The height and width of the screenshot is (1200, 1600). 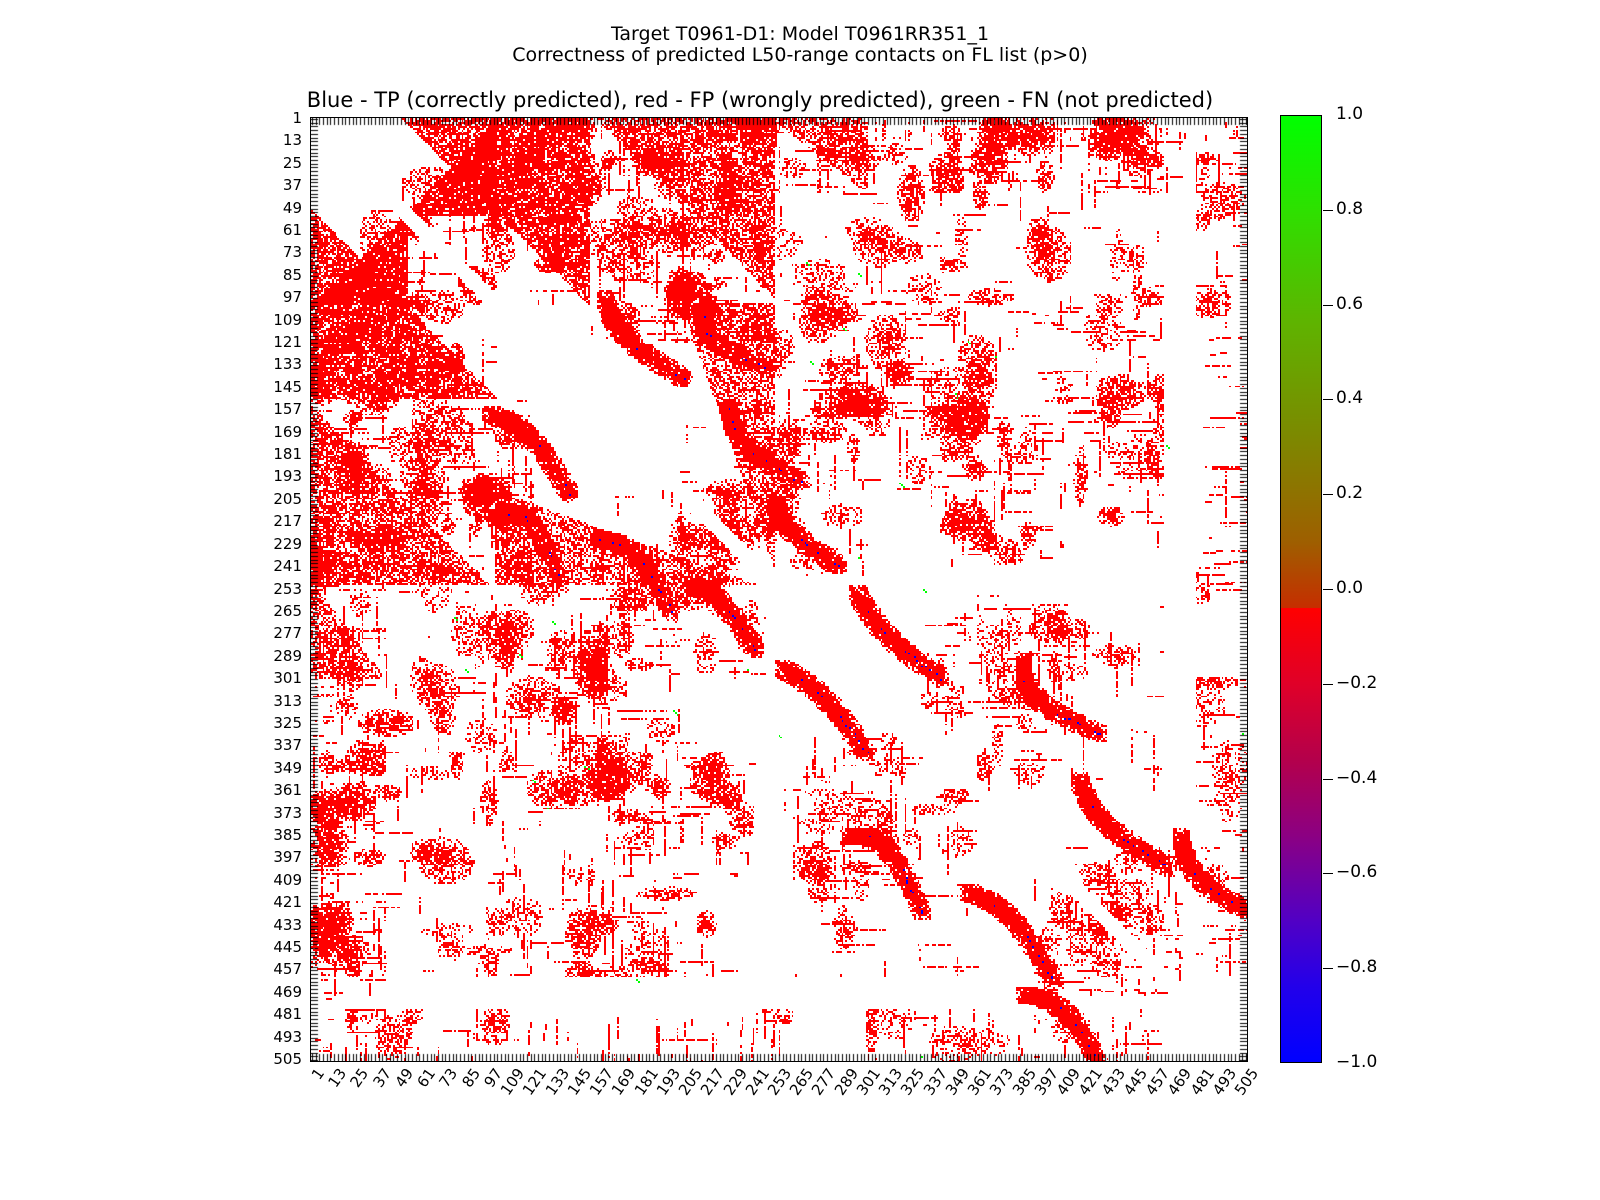 What do you see at coordinates (287, 767) in the screenshot?
I see `y-tick-label: 349` at bounding box center [287, 767].